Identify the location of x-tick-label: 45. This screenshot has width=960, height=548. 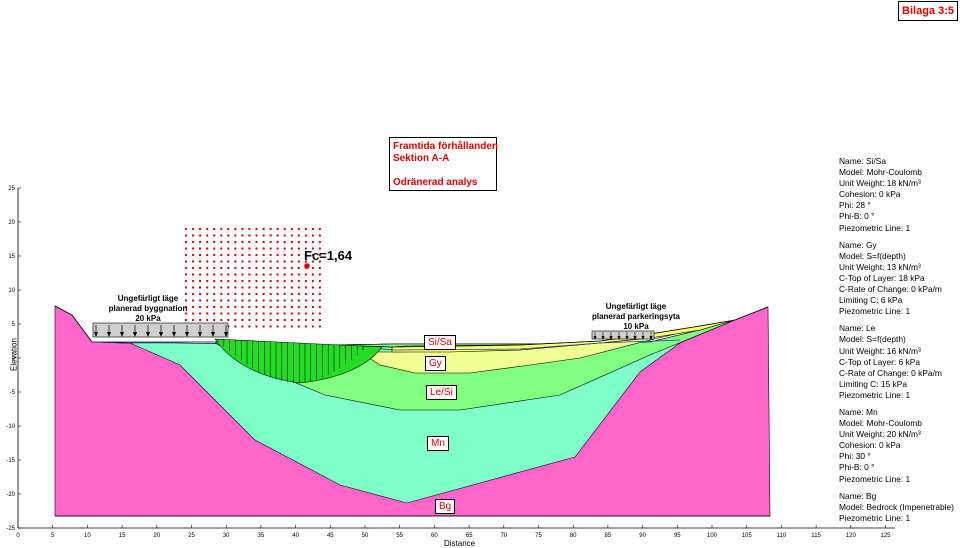
(330, 536).